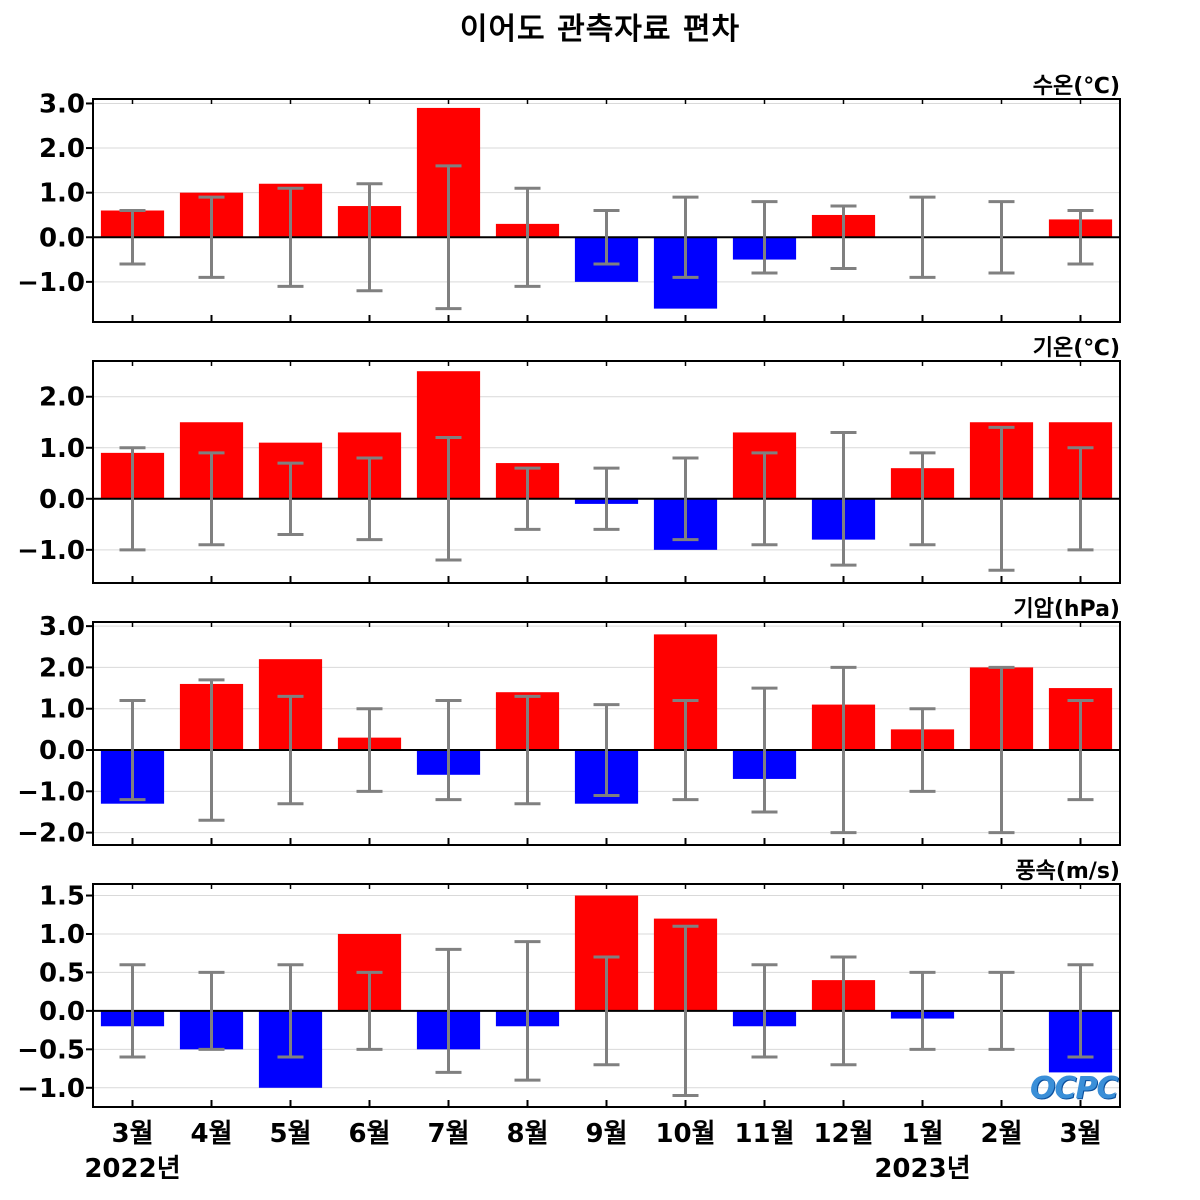 The width and height of the screenshot is (1200, 1200). I want to click on x-tick-label: 7월, so click(448, 1134).